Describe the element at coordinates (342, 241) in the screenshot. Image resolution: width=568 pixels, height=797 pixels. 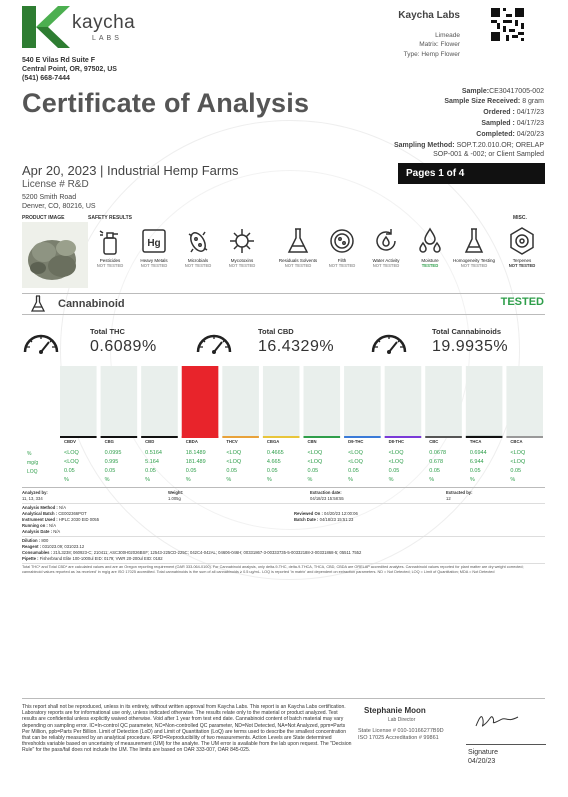
I see `petri-dish-icon` at that location.